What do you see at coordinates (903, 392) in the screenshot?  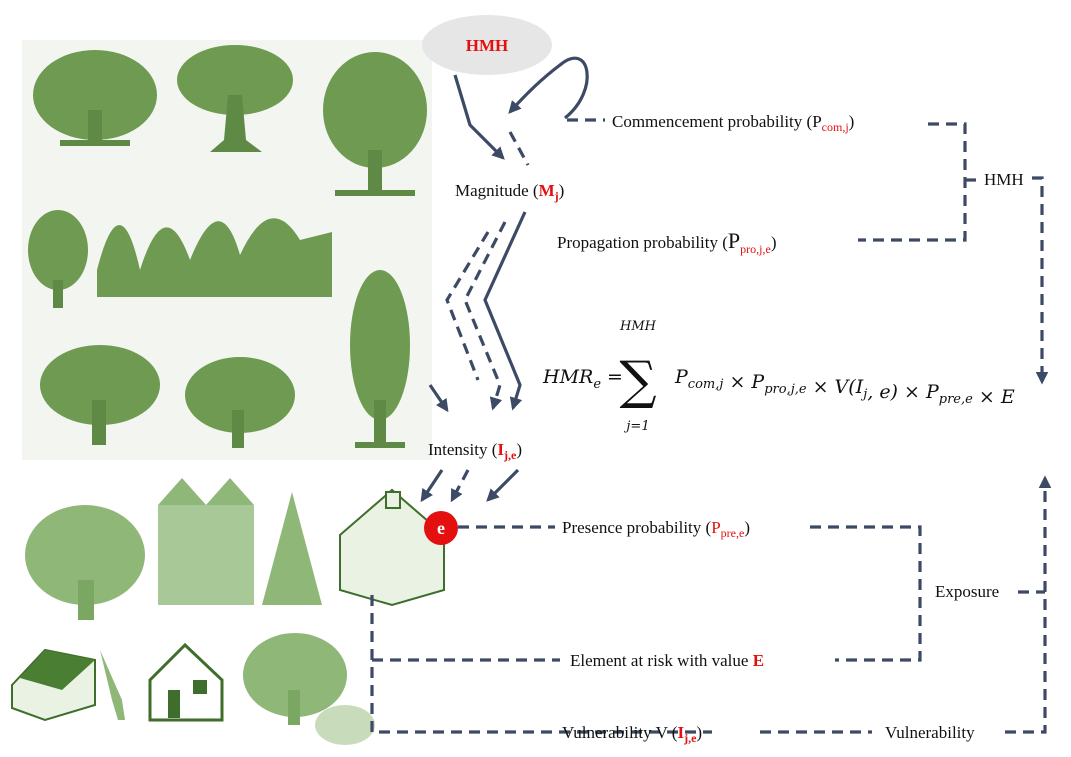 I see `formula-term: , e) × P` at bounding box center [903, 392].